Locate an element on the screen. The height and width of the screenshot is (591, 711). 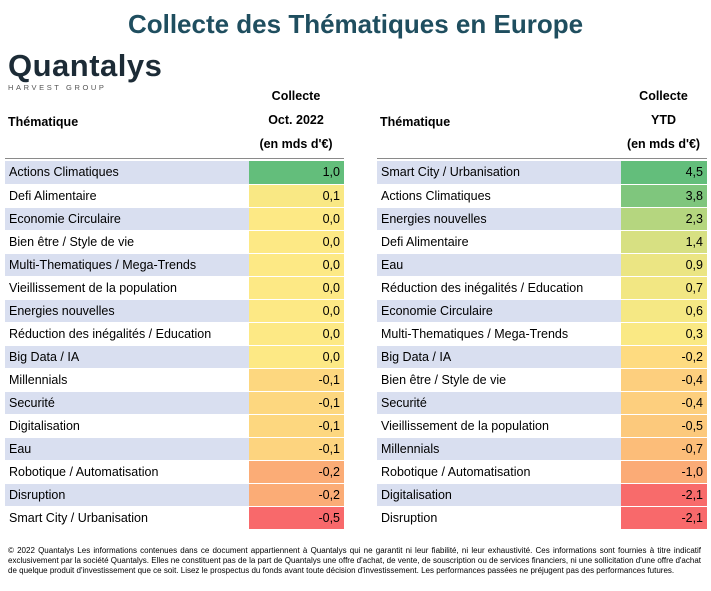
flow-value-cell: 4,5 is located at coordinates (664, 173).